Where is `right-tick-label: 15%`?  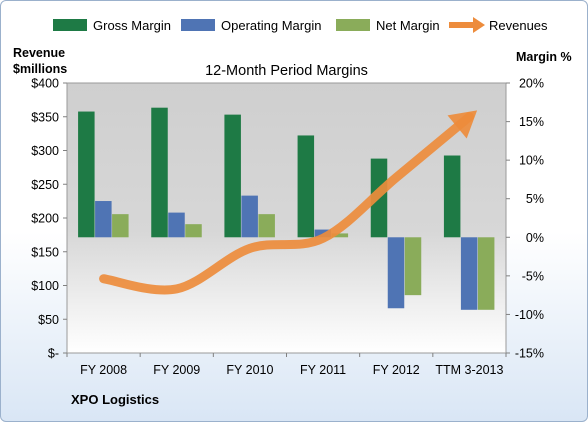
right-tick-label: 15% is located at coordinates (531, 122).